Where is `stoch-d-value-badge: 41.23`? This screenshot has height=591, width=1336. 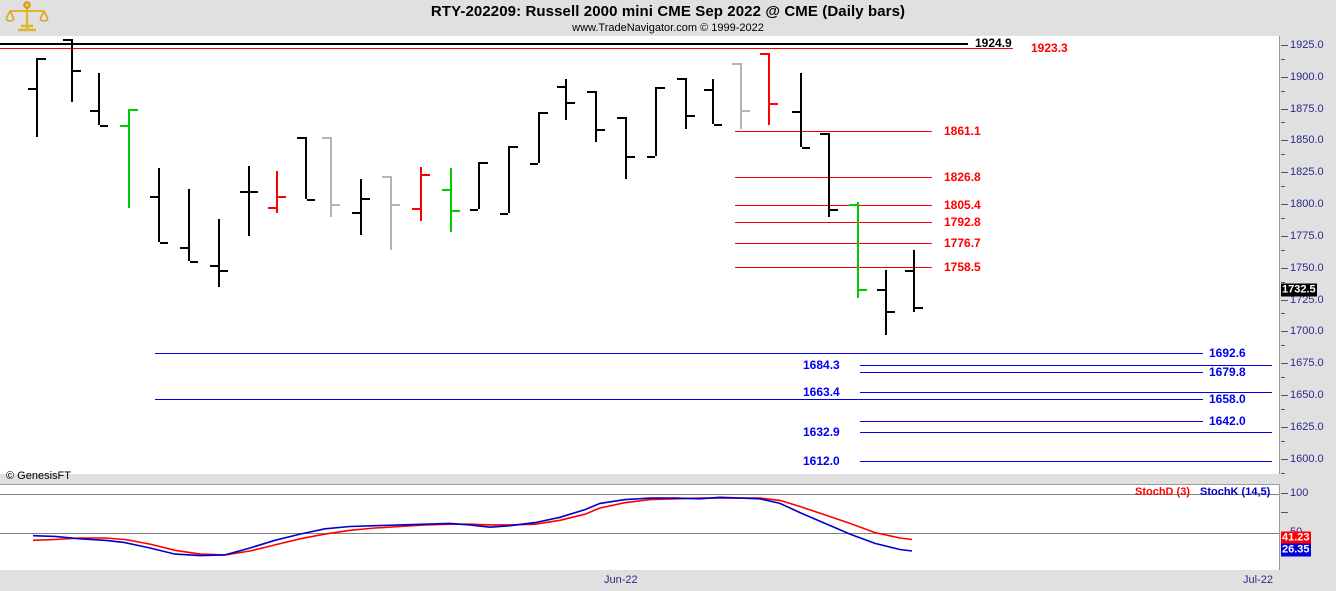
stoch-d-value-badge: 41.23 is located at coordinates (1296, 538).